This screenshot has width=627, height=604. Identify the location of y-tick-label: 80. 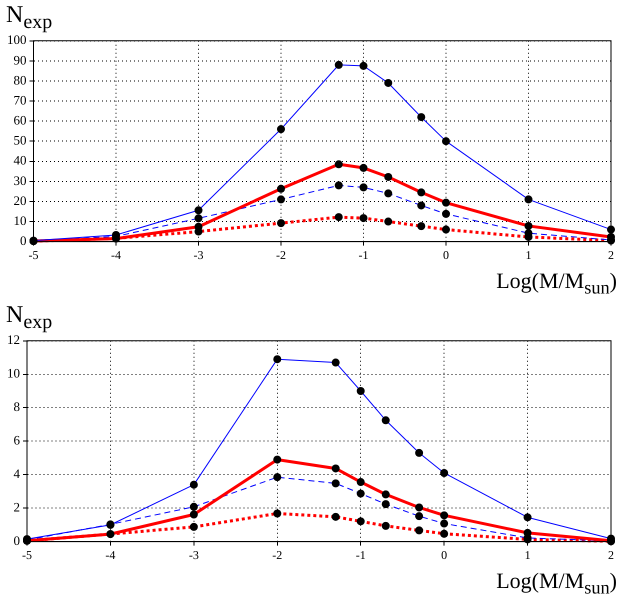
(20, 80).